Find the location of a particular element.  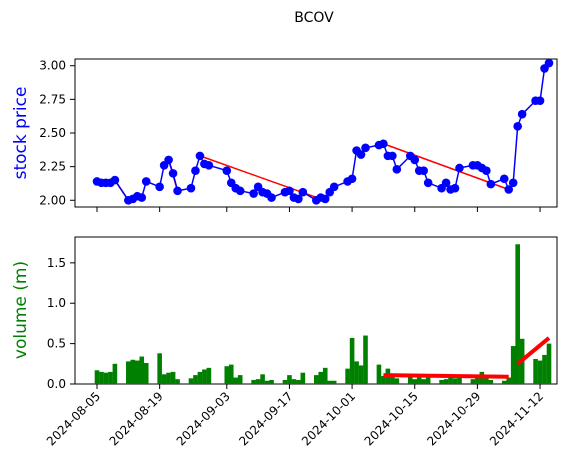

price-y-tick-label: 2.75 is located at coordinates (52, 99).